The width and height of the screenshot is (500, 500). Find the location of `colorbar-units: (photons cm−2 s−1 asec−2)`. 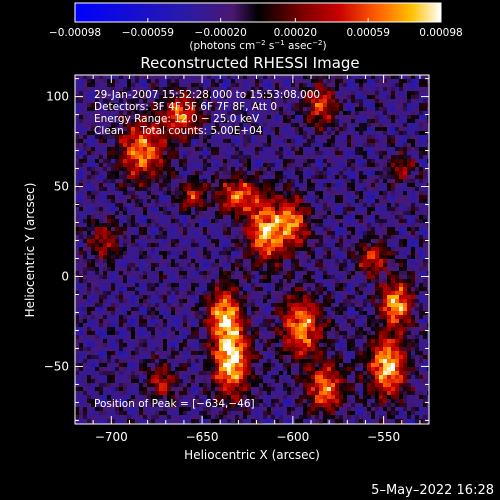

colorbar-units: (photons cm−2 s−1 asec−2) is located at coordinates (257, 45).